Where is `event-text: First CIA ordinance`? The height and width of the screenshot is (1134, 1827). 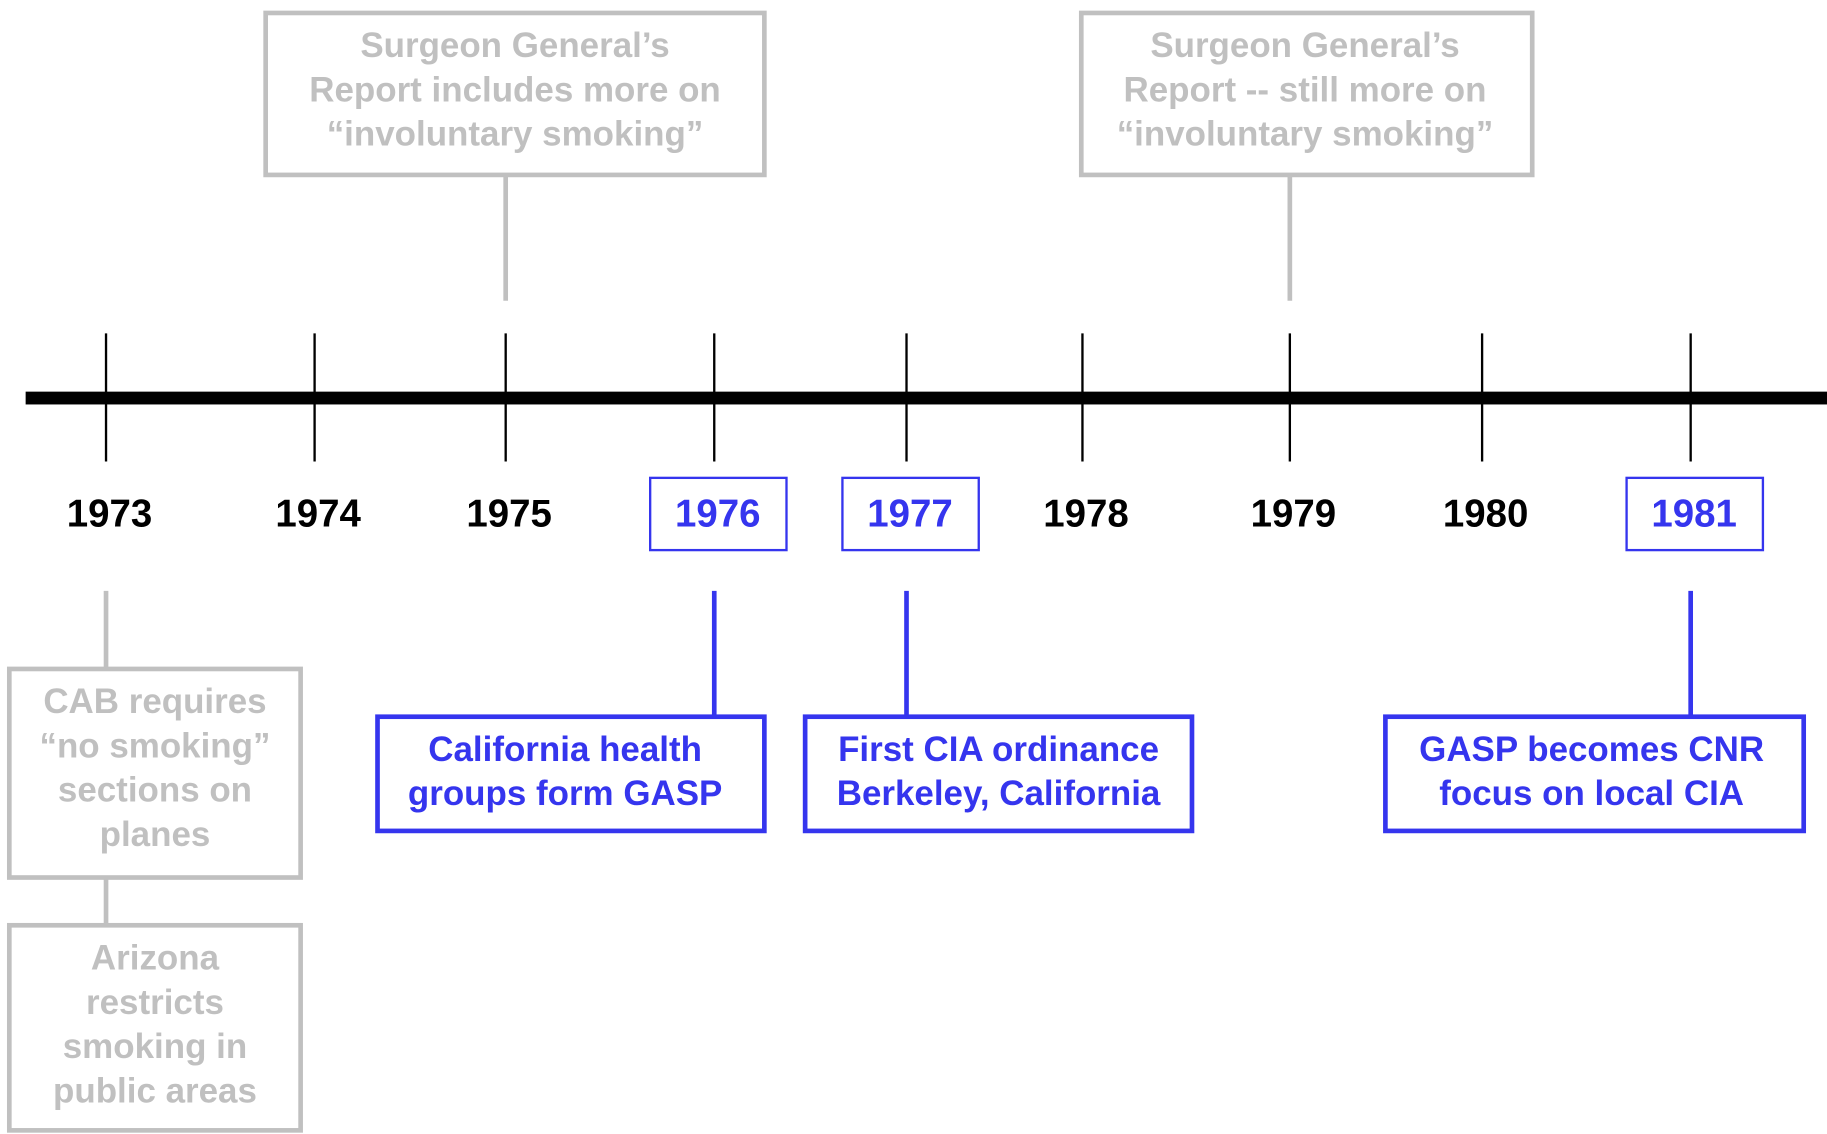 event-text: First CIA ordinance is located at coordinates (998, 749).